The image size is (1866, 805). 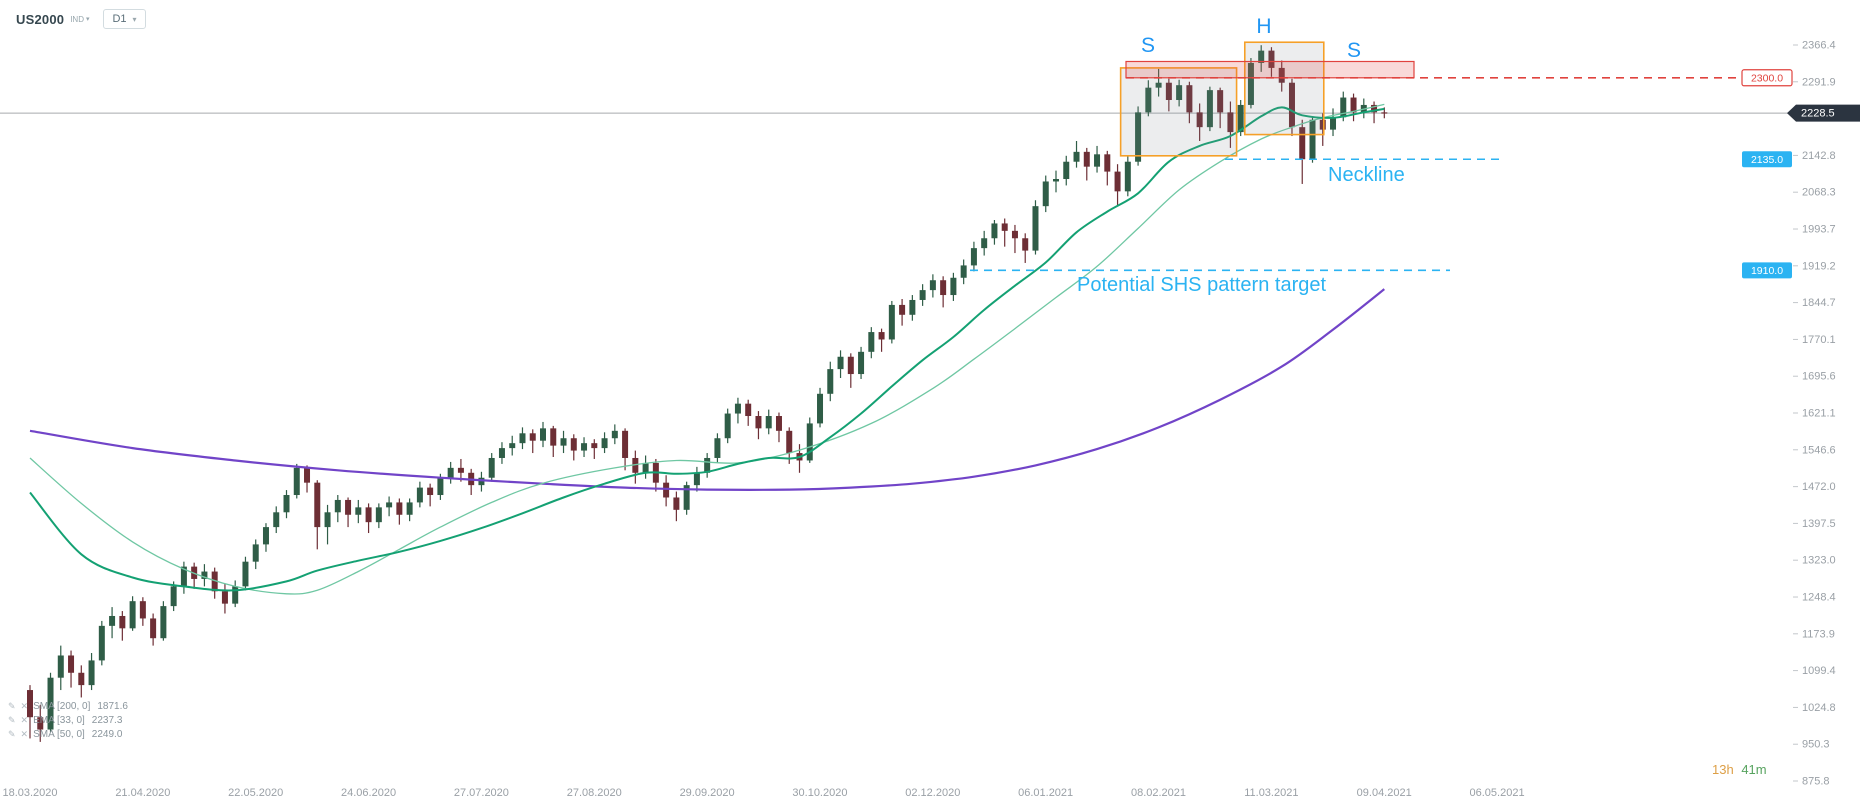 I want to click on symbol-name: US2000, so click(x=40, y=19).